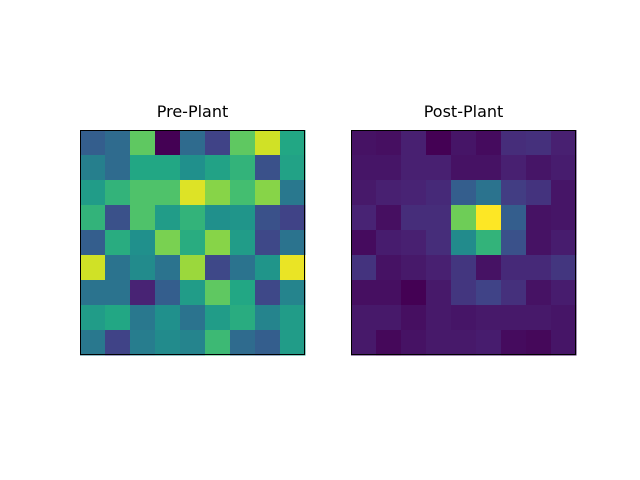 The width and height of the screenshot is (640, 480). Describe the element at coordinates (463, 111) in the screenshot. I see `post-plant-title: Post-Plant` at that location.